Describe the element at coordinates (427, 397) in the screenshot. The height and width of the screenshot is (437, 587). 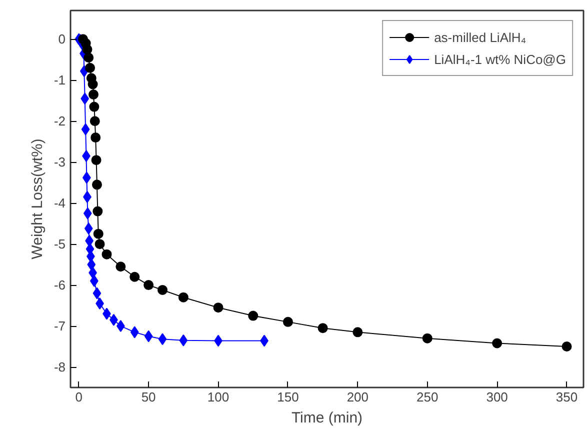
I see `x-tick-label: 250` at that location.